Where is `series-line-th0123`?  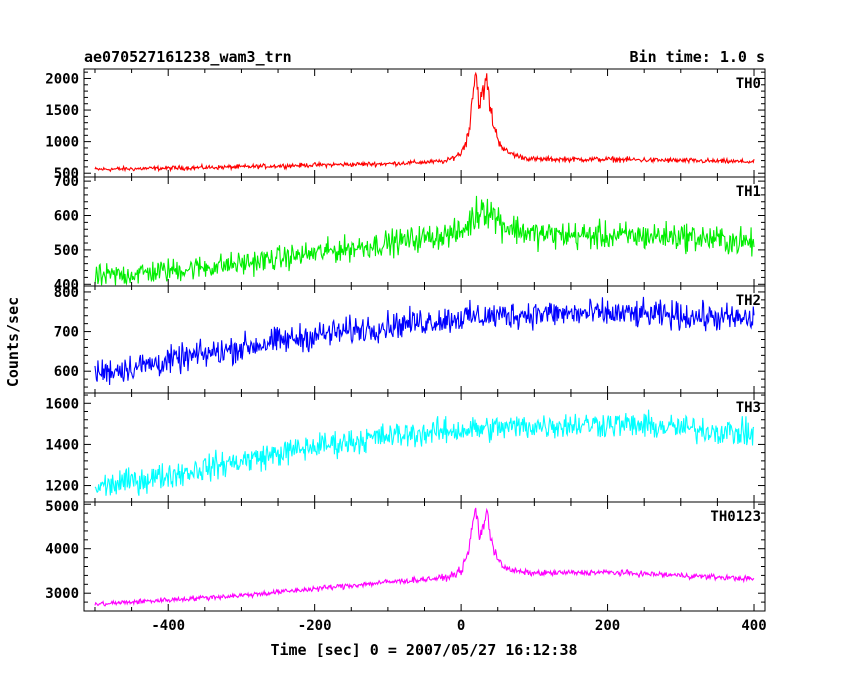
series-line-th0123 is located at coordinates (424, 557).